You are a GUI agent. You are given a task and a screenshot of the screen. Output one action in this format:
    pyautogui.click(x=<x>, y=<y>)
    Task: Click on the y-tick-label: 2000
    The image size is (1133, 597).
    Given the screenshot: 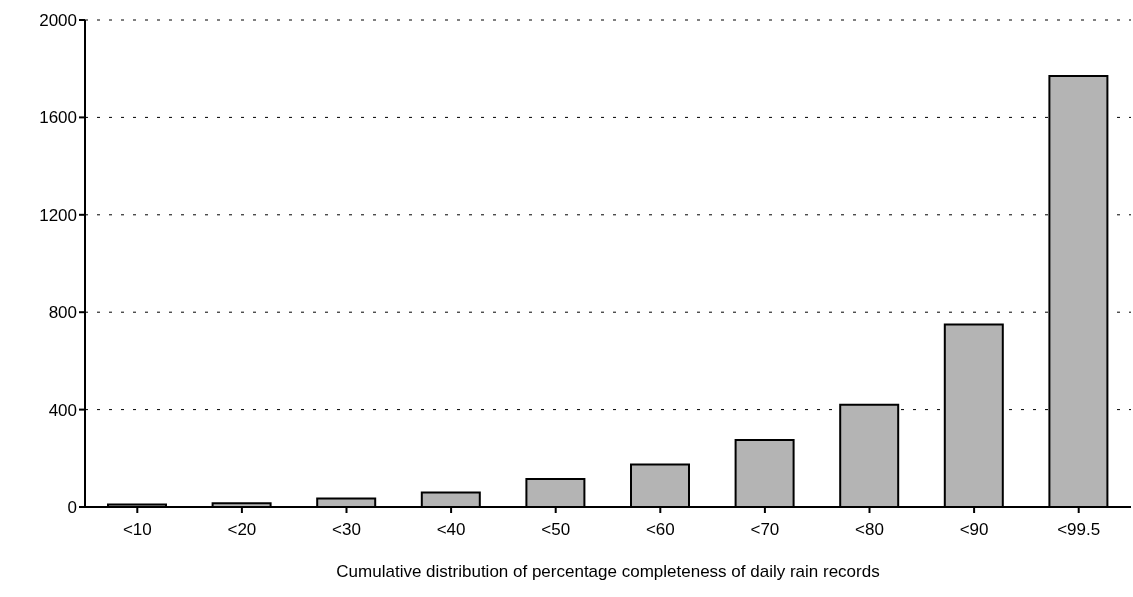 What is the action you would take?
    pyautogui.click(x=58, y=21)
    